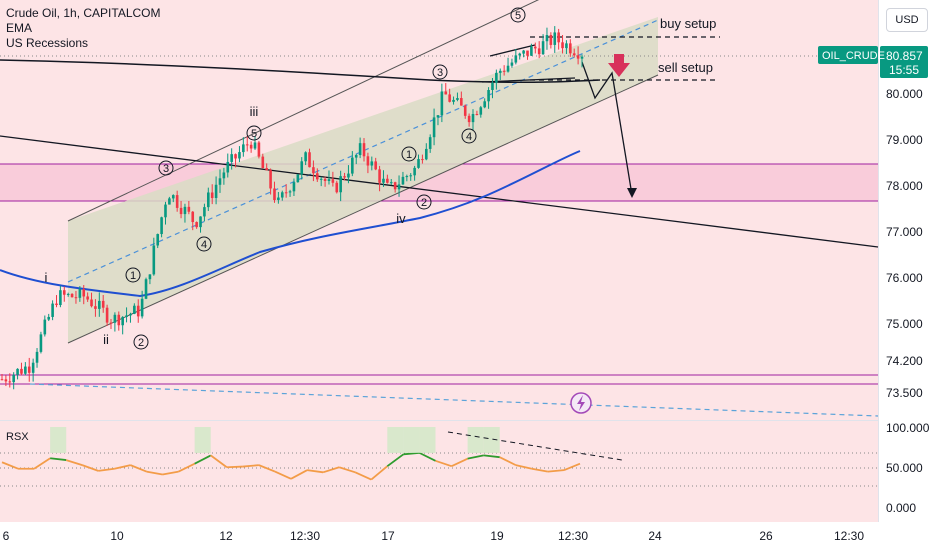  What do you see at coordinates (17, 437) in the screenshot?
I see `rsx-indicator-name: RSX` at bounding box center [17, 437].